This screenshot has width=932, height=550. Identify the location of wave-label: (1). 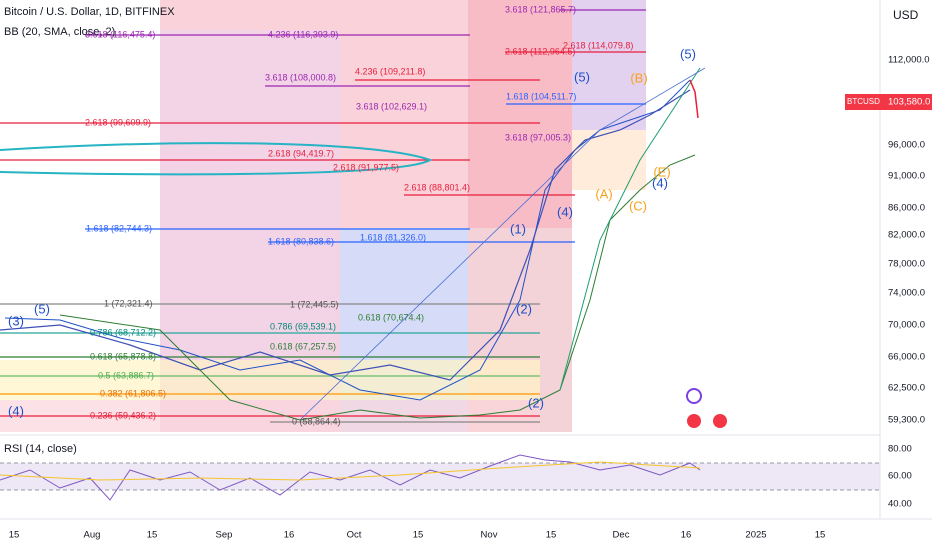
(518, 228).